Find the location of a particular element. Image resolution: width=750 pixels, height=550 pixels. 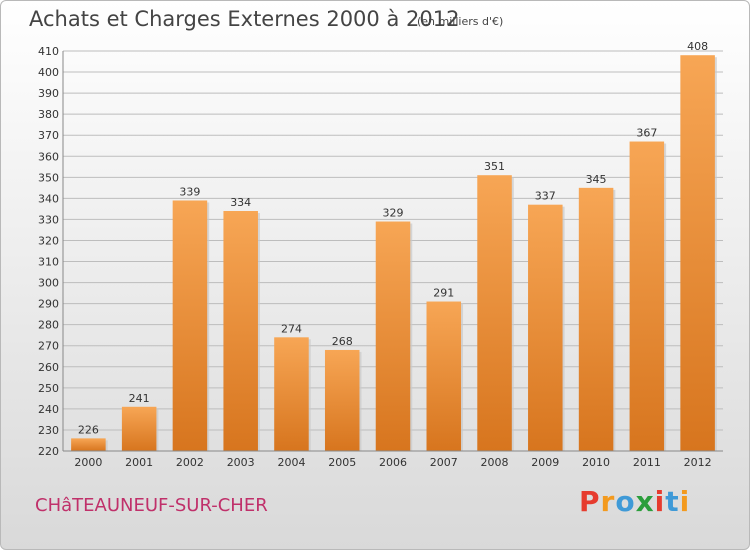

y-tick-label: 250 is located at coordinates (48, 388).